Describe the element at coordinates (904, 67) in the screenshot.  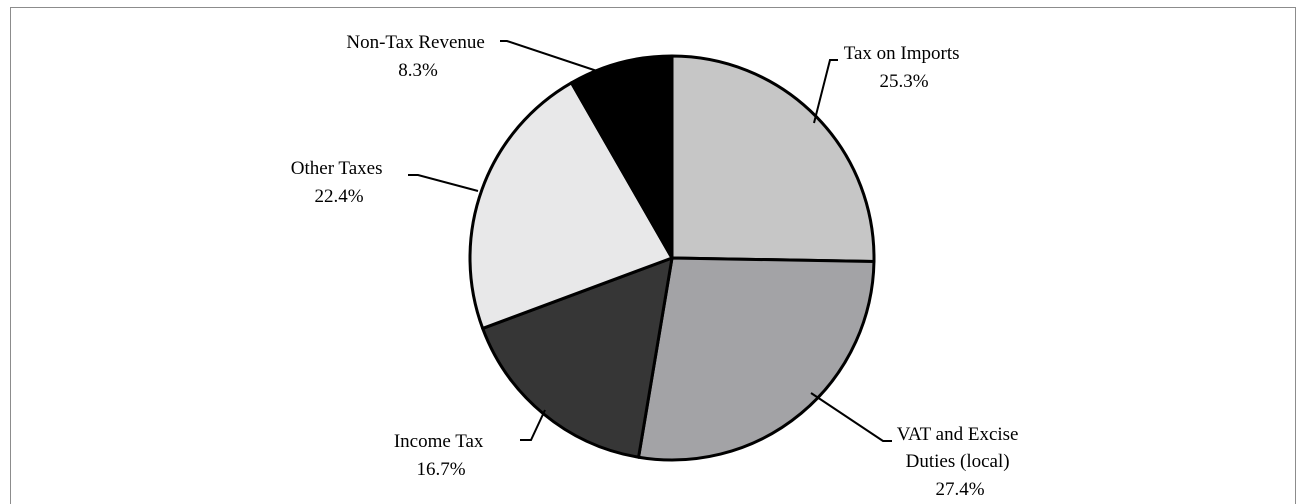
I see `slice-label-tax-on-imports: Tax on Imports 25.3%` at that location.